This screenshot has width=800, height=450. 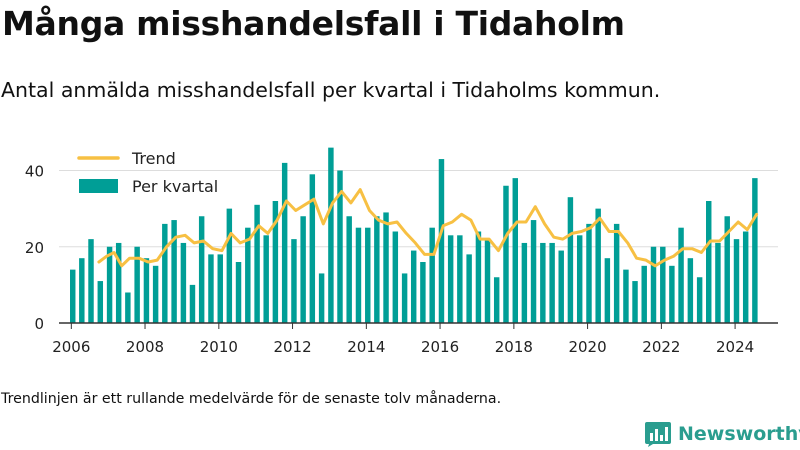 I want to click on x-tick-label: 2012, so click(x=292, y=347).